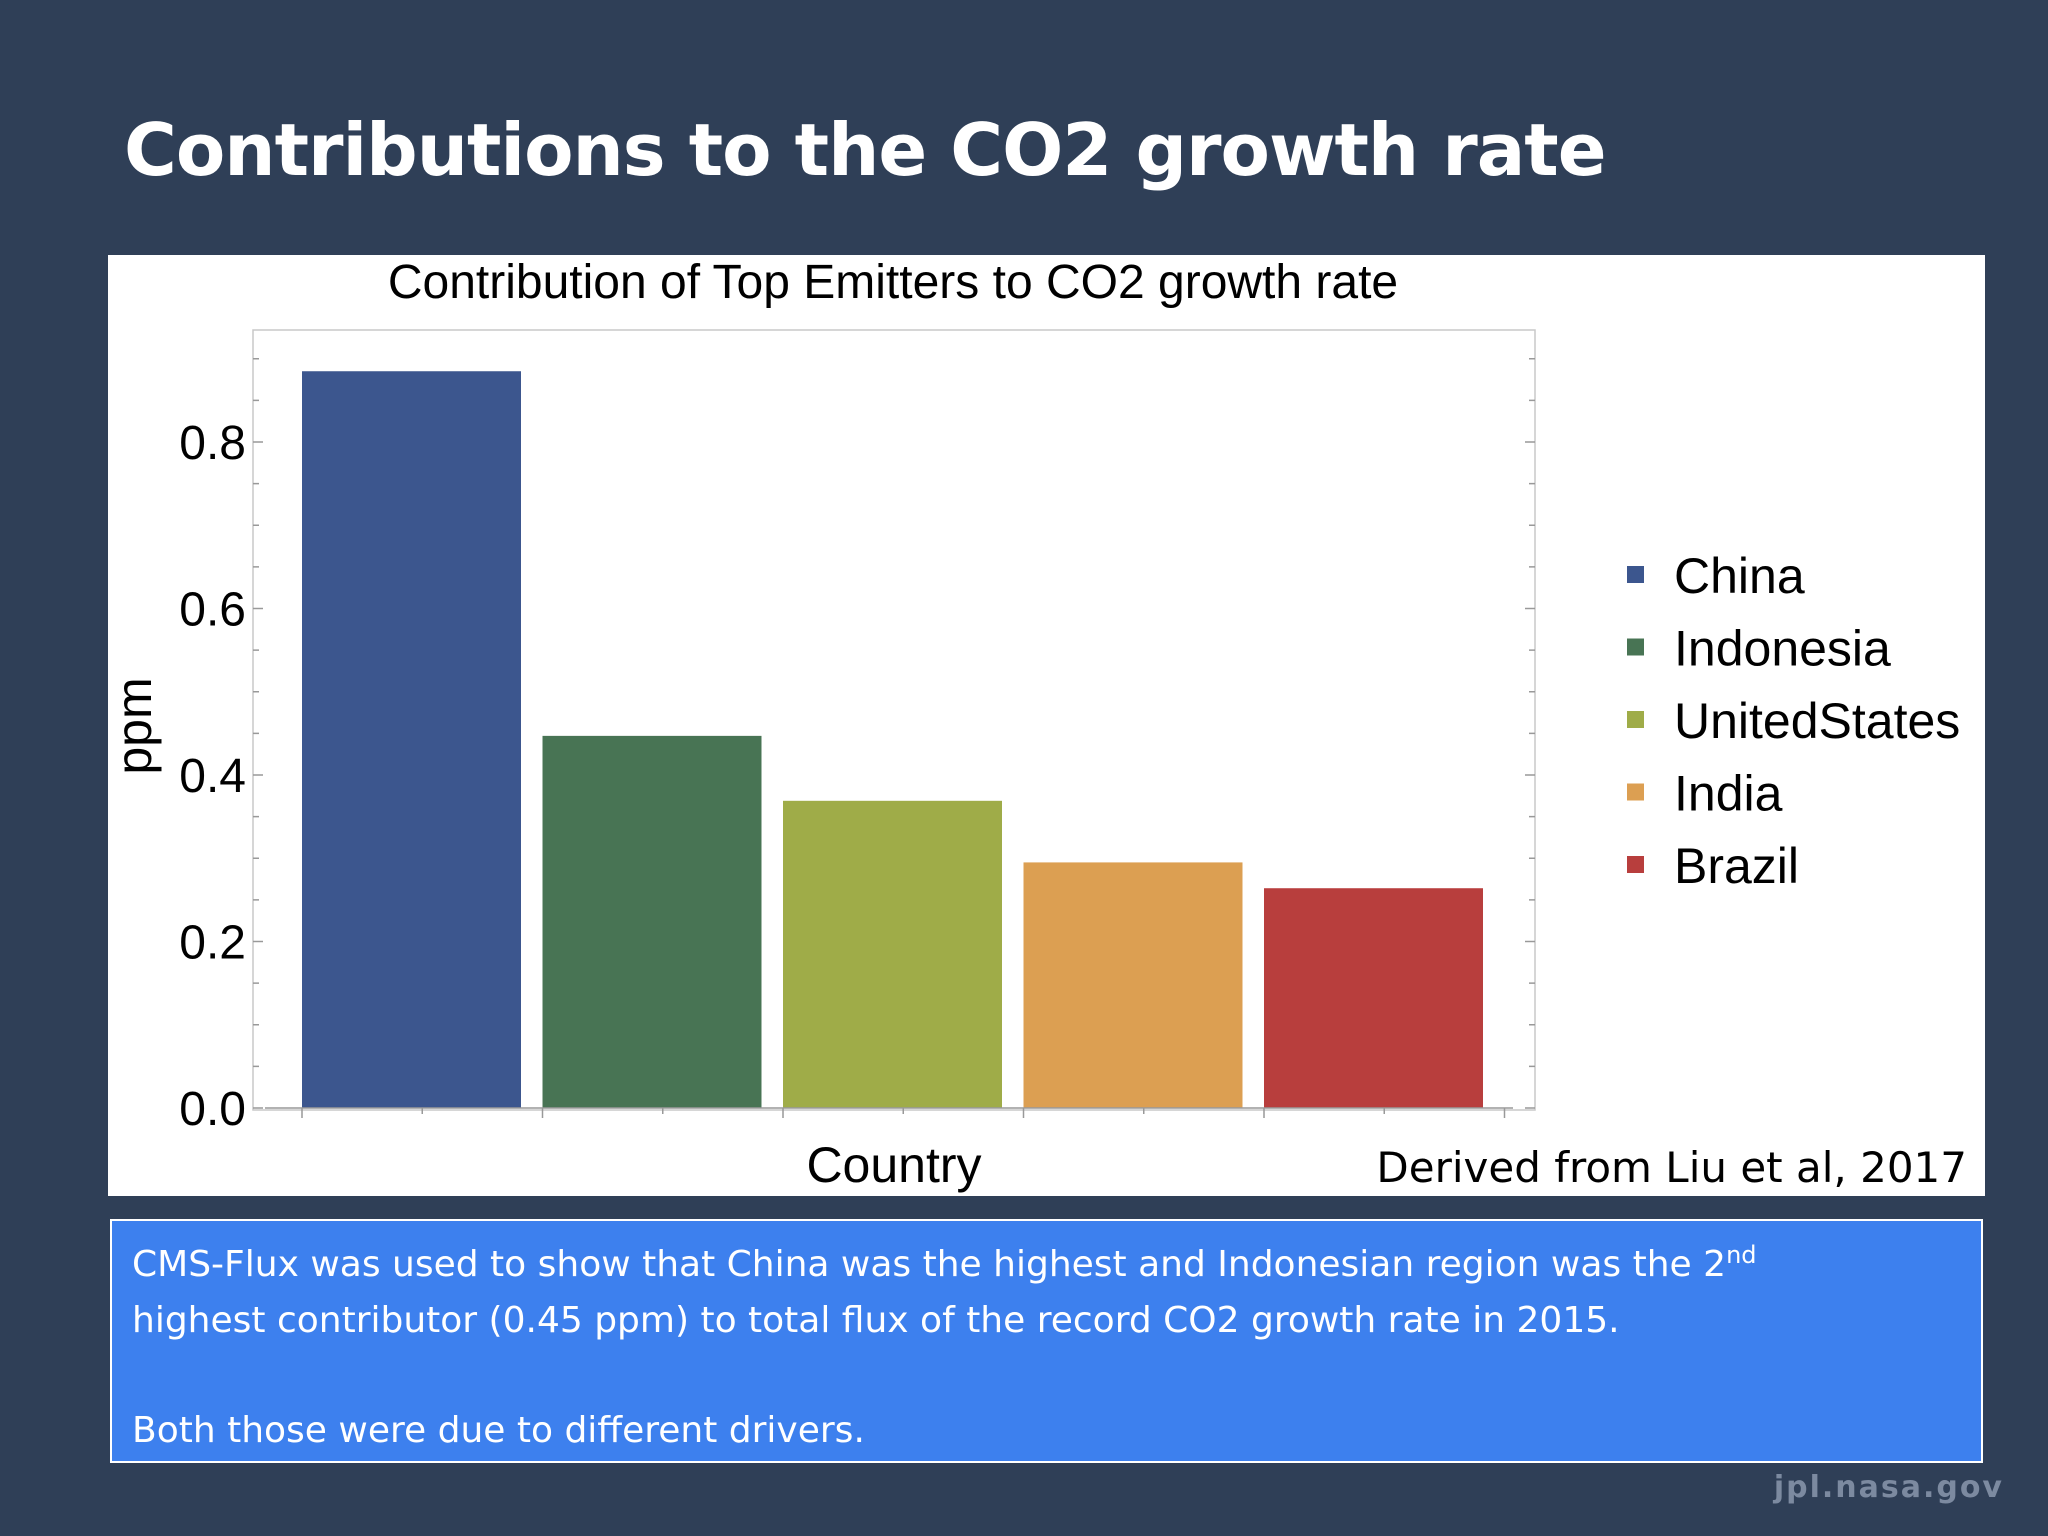  I want to click on bar-brazil, so click(1373, 998).